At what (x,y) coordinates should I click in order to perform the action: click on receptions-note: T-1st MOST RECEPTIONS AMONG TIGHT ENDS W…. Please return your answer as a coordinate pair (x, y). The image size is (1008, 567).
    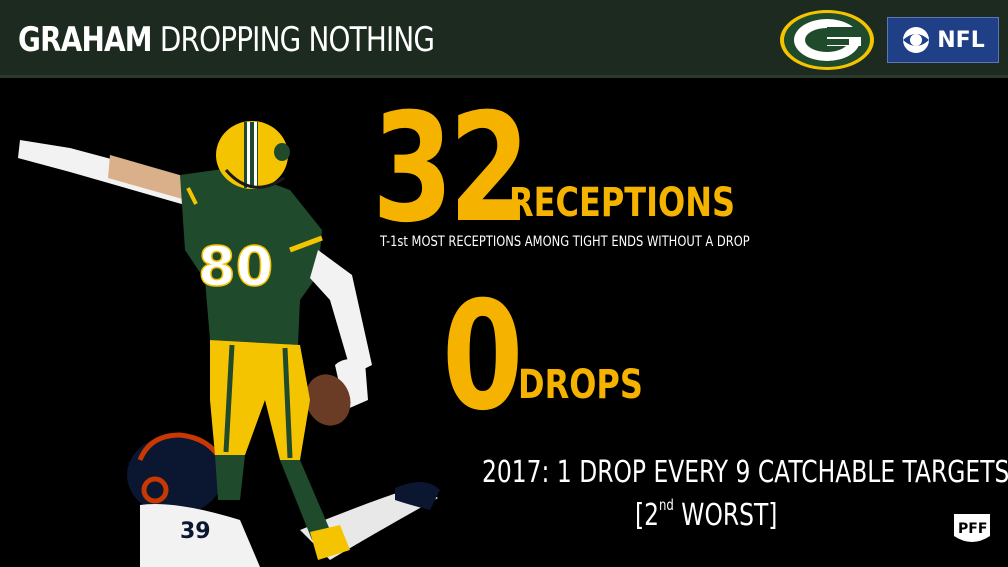
    Looking at the image, I should click on (565, 242).